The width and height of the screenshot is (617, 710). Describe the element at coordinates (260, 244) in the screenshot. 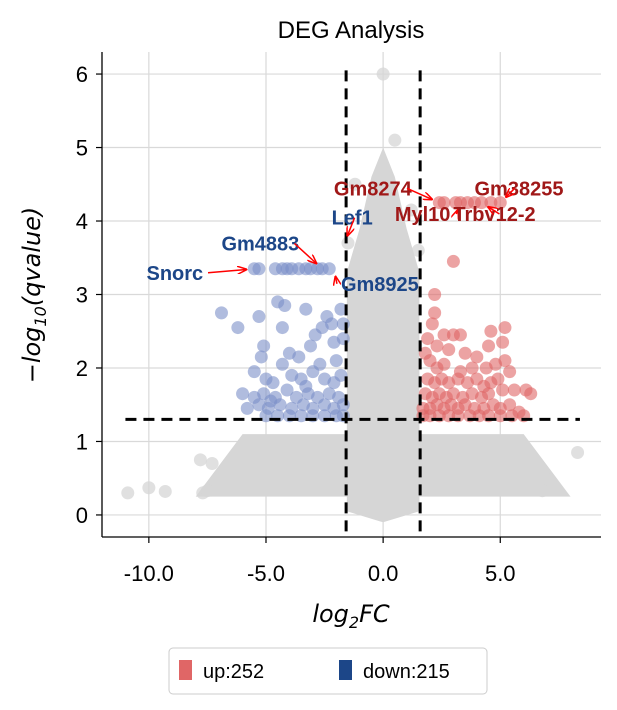

I see `gene-label-gm4883: Gm4883` at that location.